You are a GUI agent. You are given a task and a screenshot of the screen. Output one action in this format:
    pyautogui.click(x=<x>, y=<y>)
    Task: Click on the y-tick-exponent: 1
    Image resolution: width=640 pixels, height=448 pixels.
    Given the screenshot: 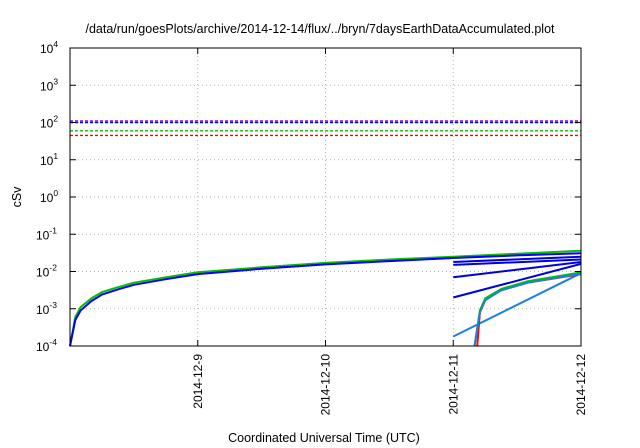 What is the action you would take?
    pyautogui.click(x=55, y=156)
    